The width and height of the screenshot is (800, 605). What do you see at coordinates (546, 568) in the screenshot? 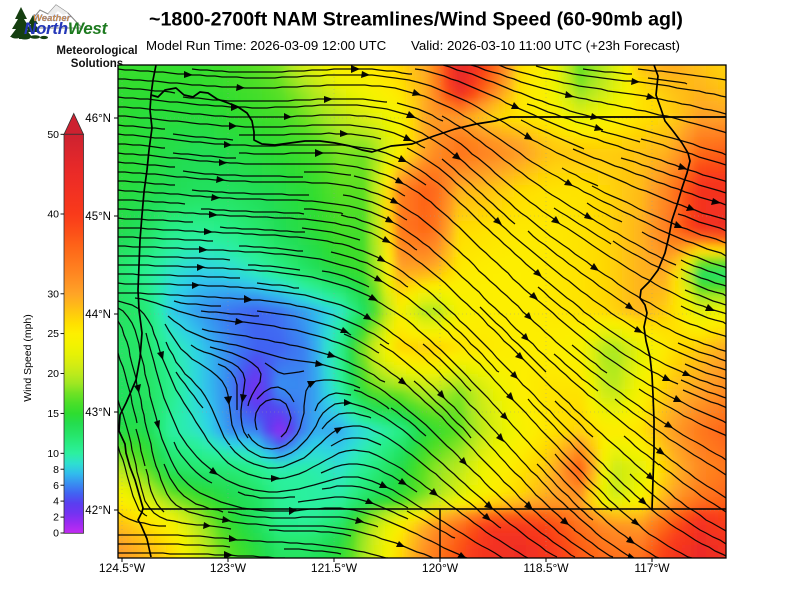
I see `svg-text: 118.5°W` at bounding box center [546, 568].